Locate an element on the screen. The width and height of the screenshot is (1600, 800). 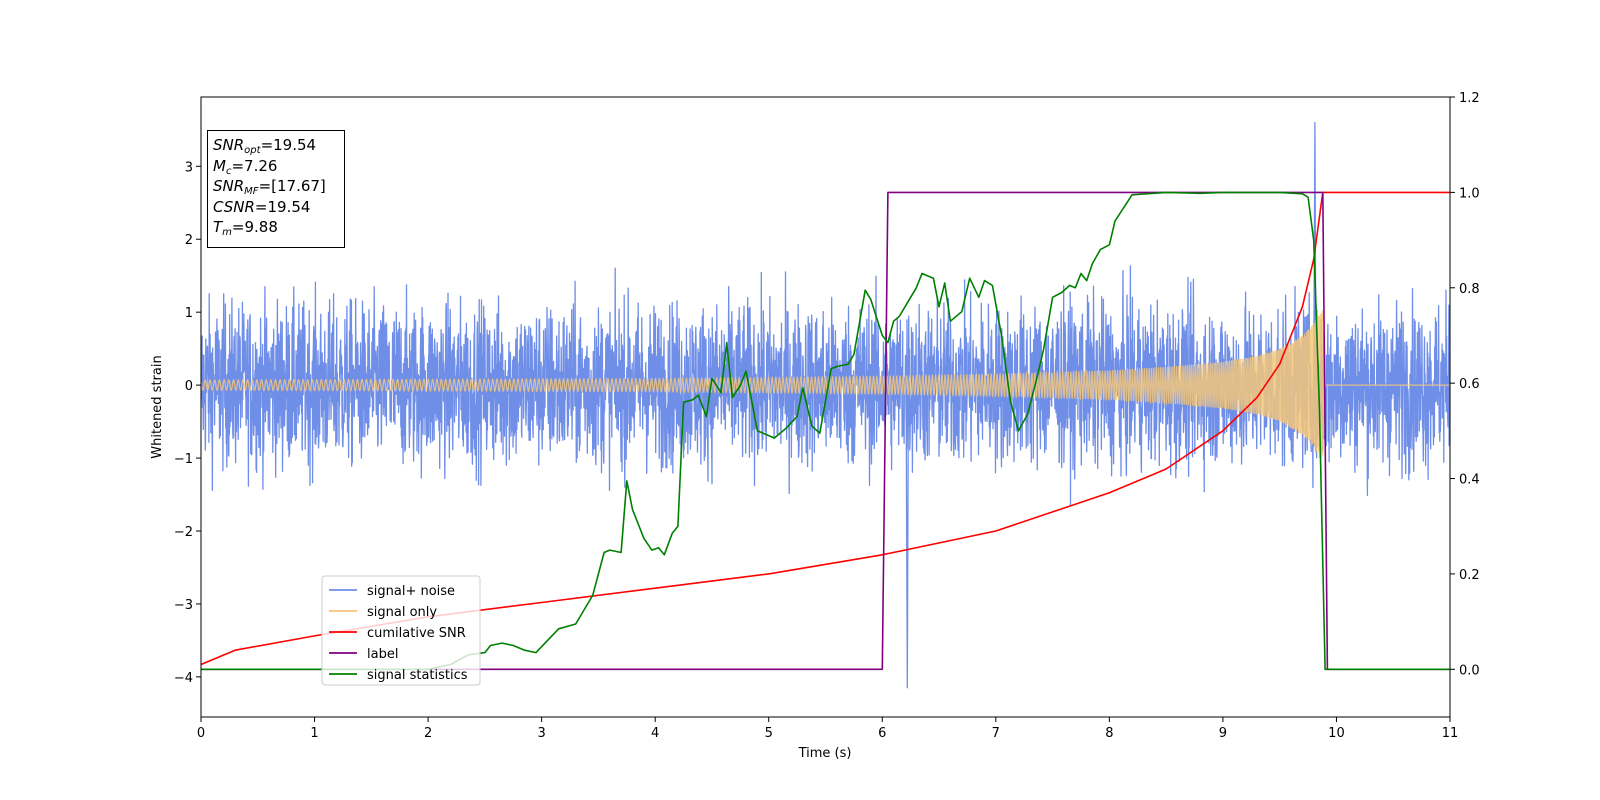
legend-frame is located at coordinates (401, 630).